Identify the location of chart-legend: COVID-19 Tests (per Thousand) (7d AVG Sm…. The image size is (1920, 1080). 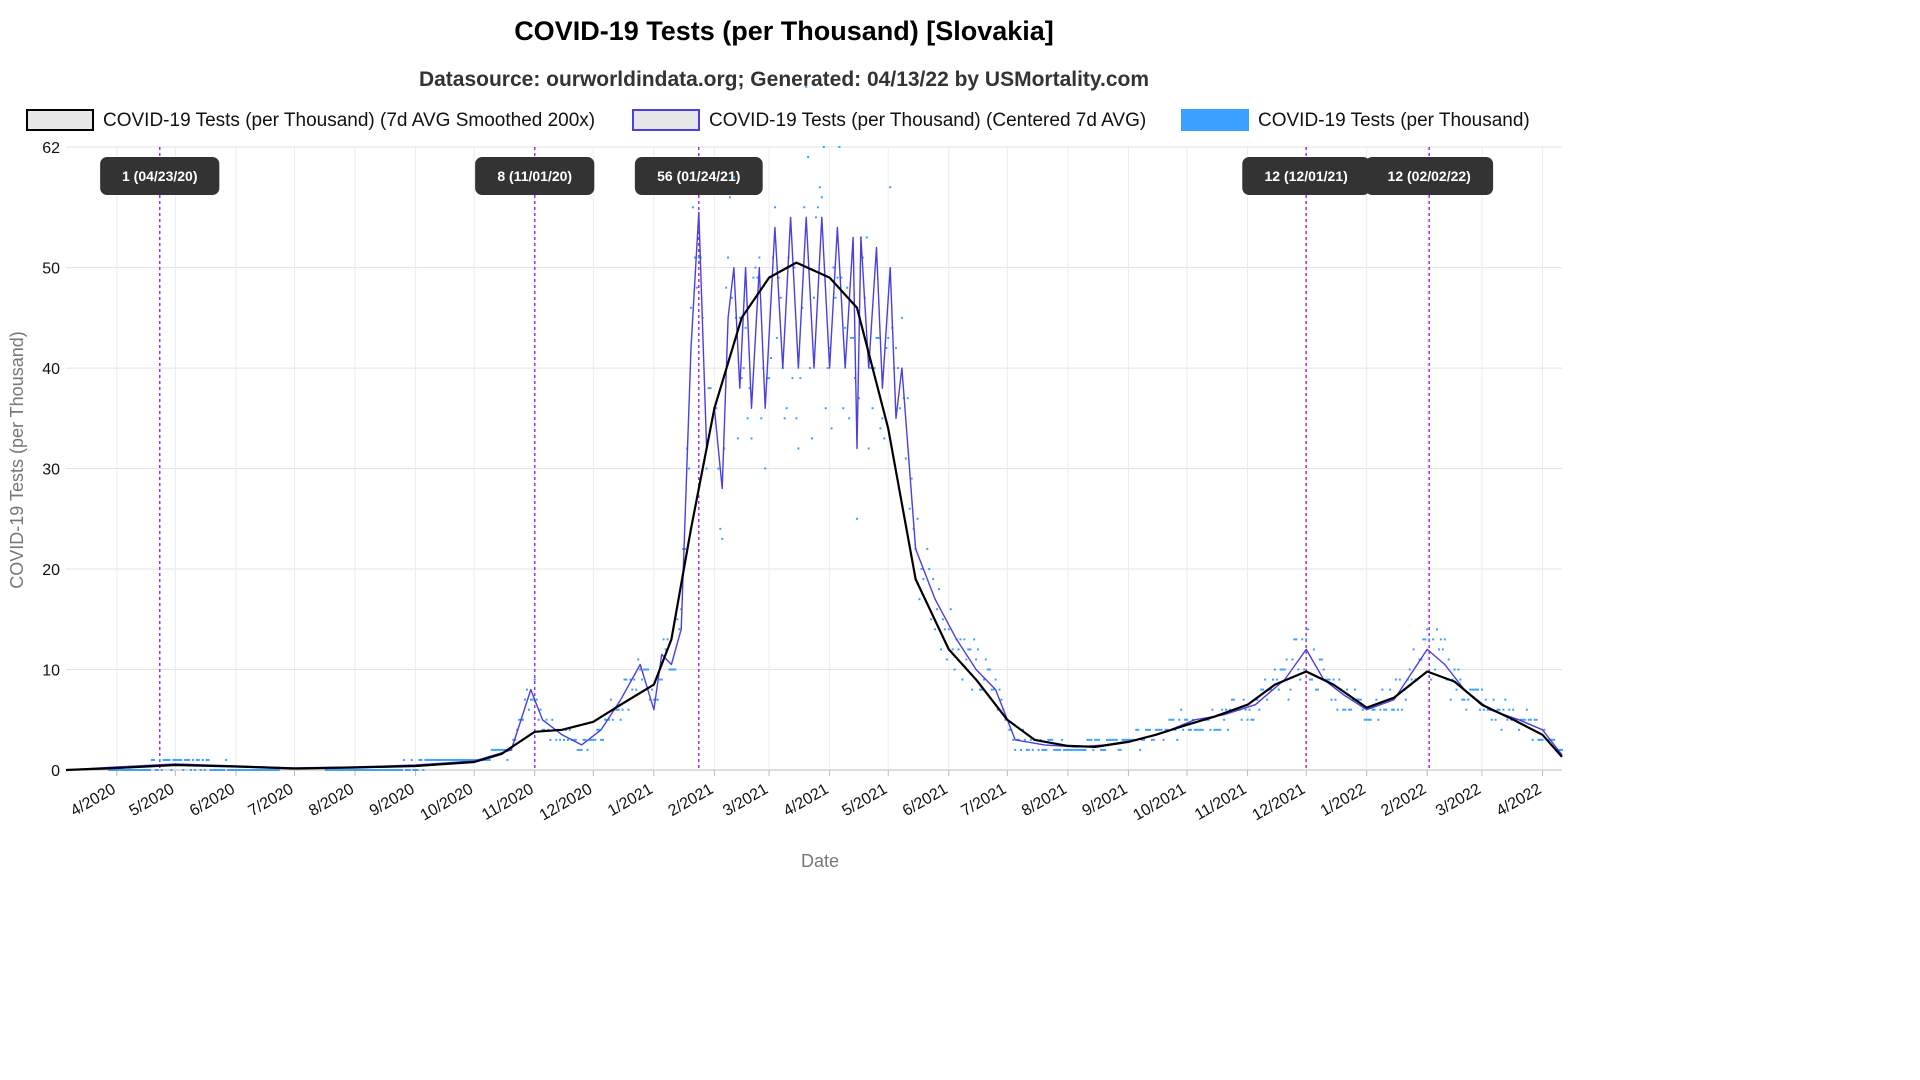
(778, 120).